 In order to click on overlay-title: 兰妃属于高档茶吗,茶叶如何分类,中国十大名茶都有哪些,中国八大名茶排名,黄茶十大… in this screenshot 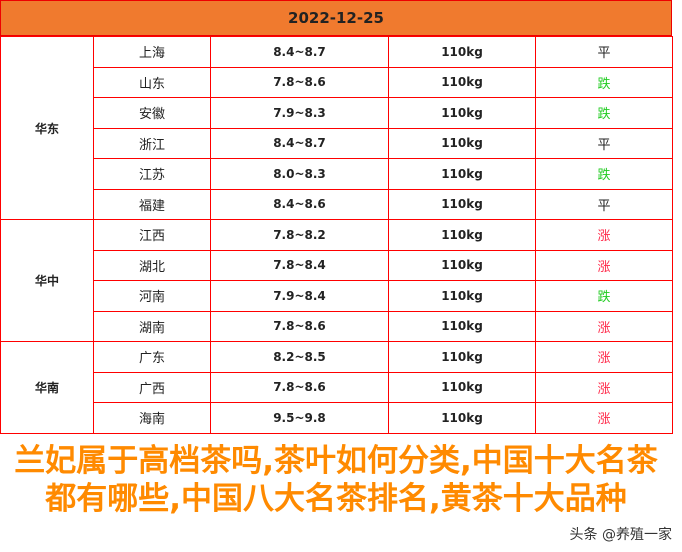, I will do `click(336, 479)`.